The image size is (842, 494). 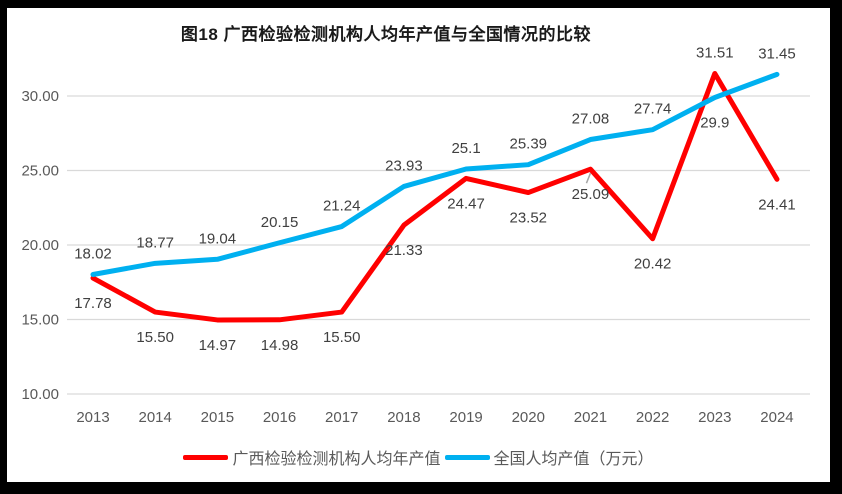 I want to click on data-label: 31.51, so click(x=715, y=53).